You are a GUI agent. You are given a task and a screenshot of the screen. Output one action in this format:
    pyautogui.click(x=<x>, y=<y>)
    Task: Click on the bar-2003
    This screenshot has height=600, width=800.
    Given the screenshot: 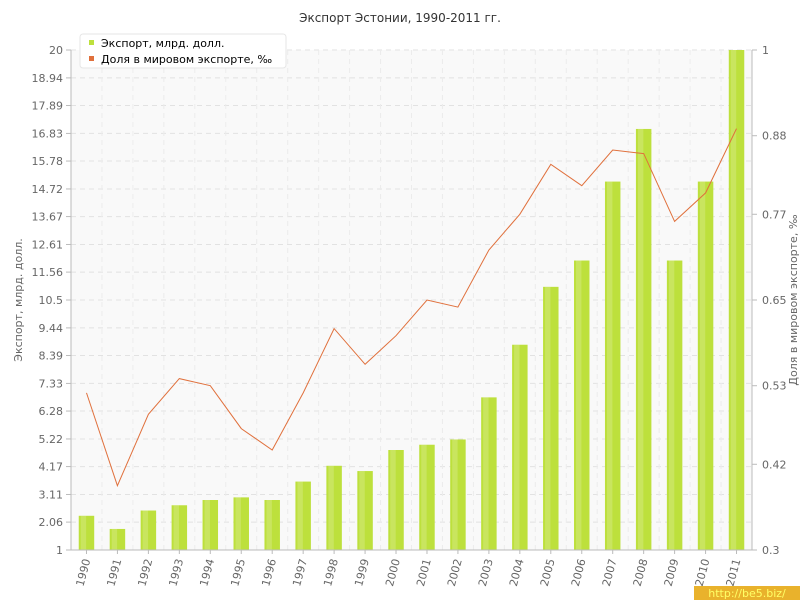 What is the action you would take?
    pyautogui.click(x=489, y=473)
    